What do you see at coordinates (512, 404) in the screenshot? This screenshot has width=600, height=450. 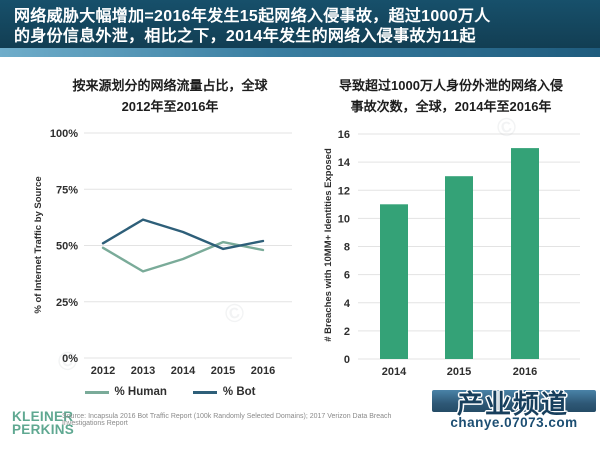 I see `watermark-title: 产业频道` at bounding box center [512, 404].